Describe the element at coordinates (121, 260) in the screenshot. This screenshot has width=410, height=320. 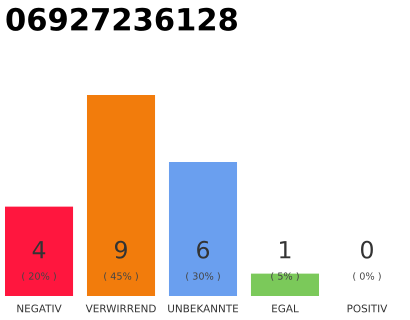
I see `data-label: 9 ( 45% )` at that location.